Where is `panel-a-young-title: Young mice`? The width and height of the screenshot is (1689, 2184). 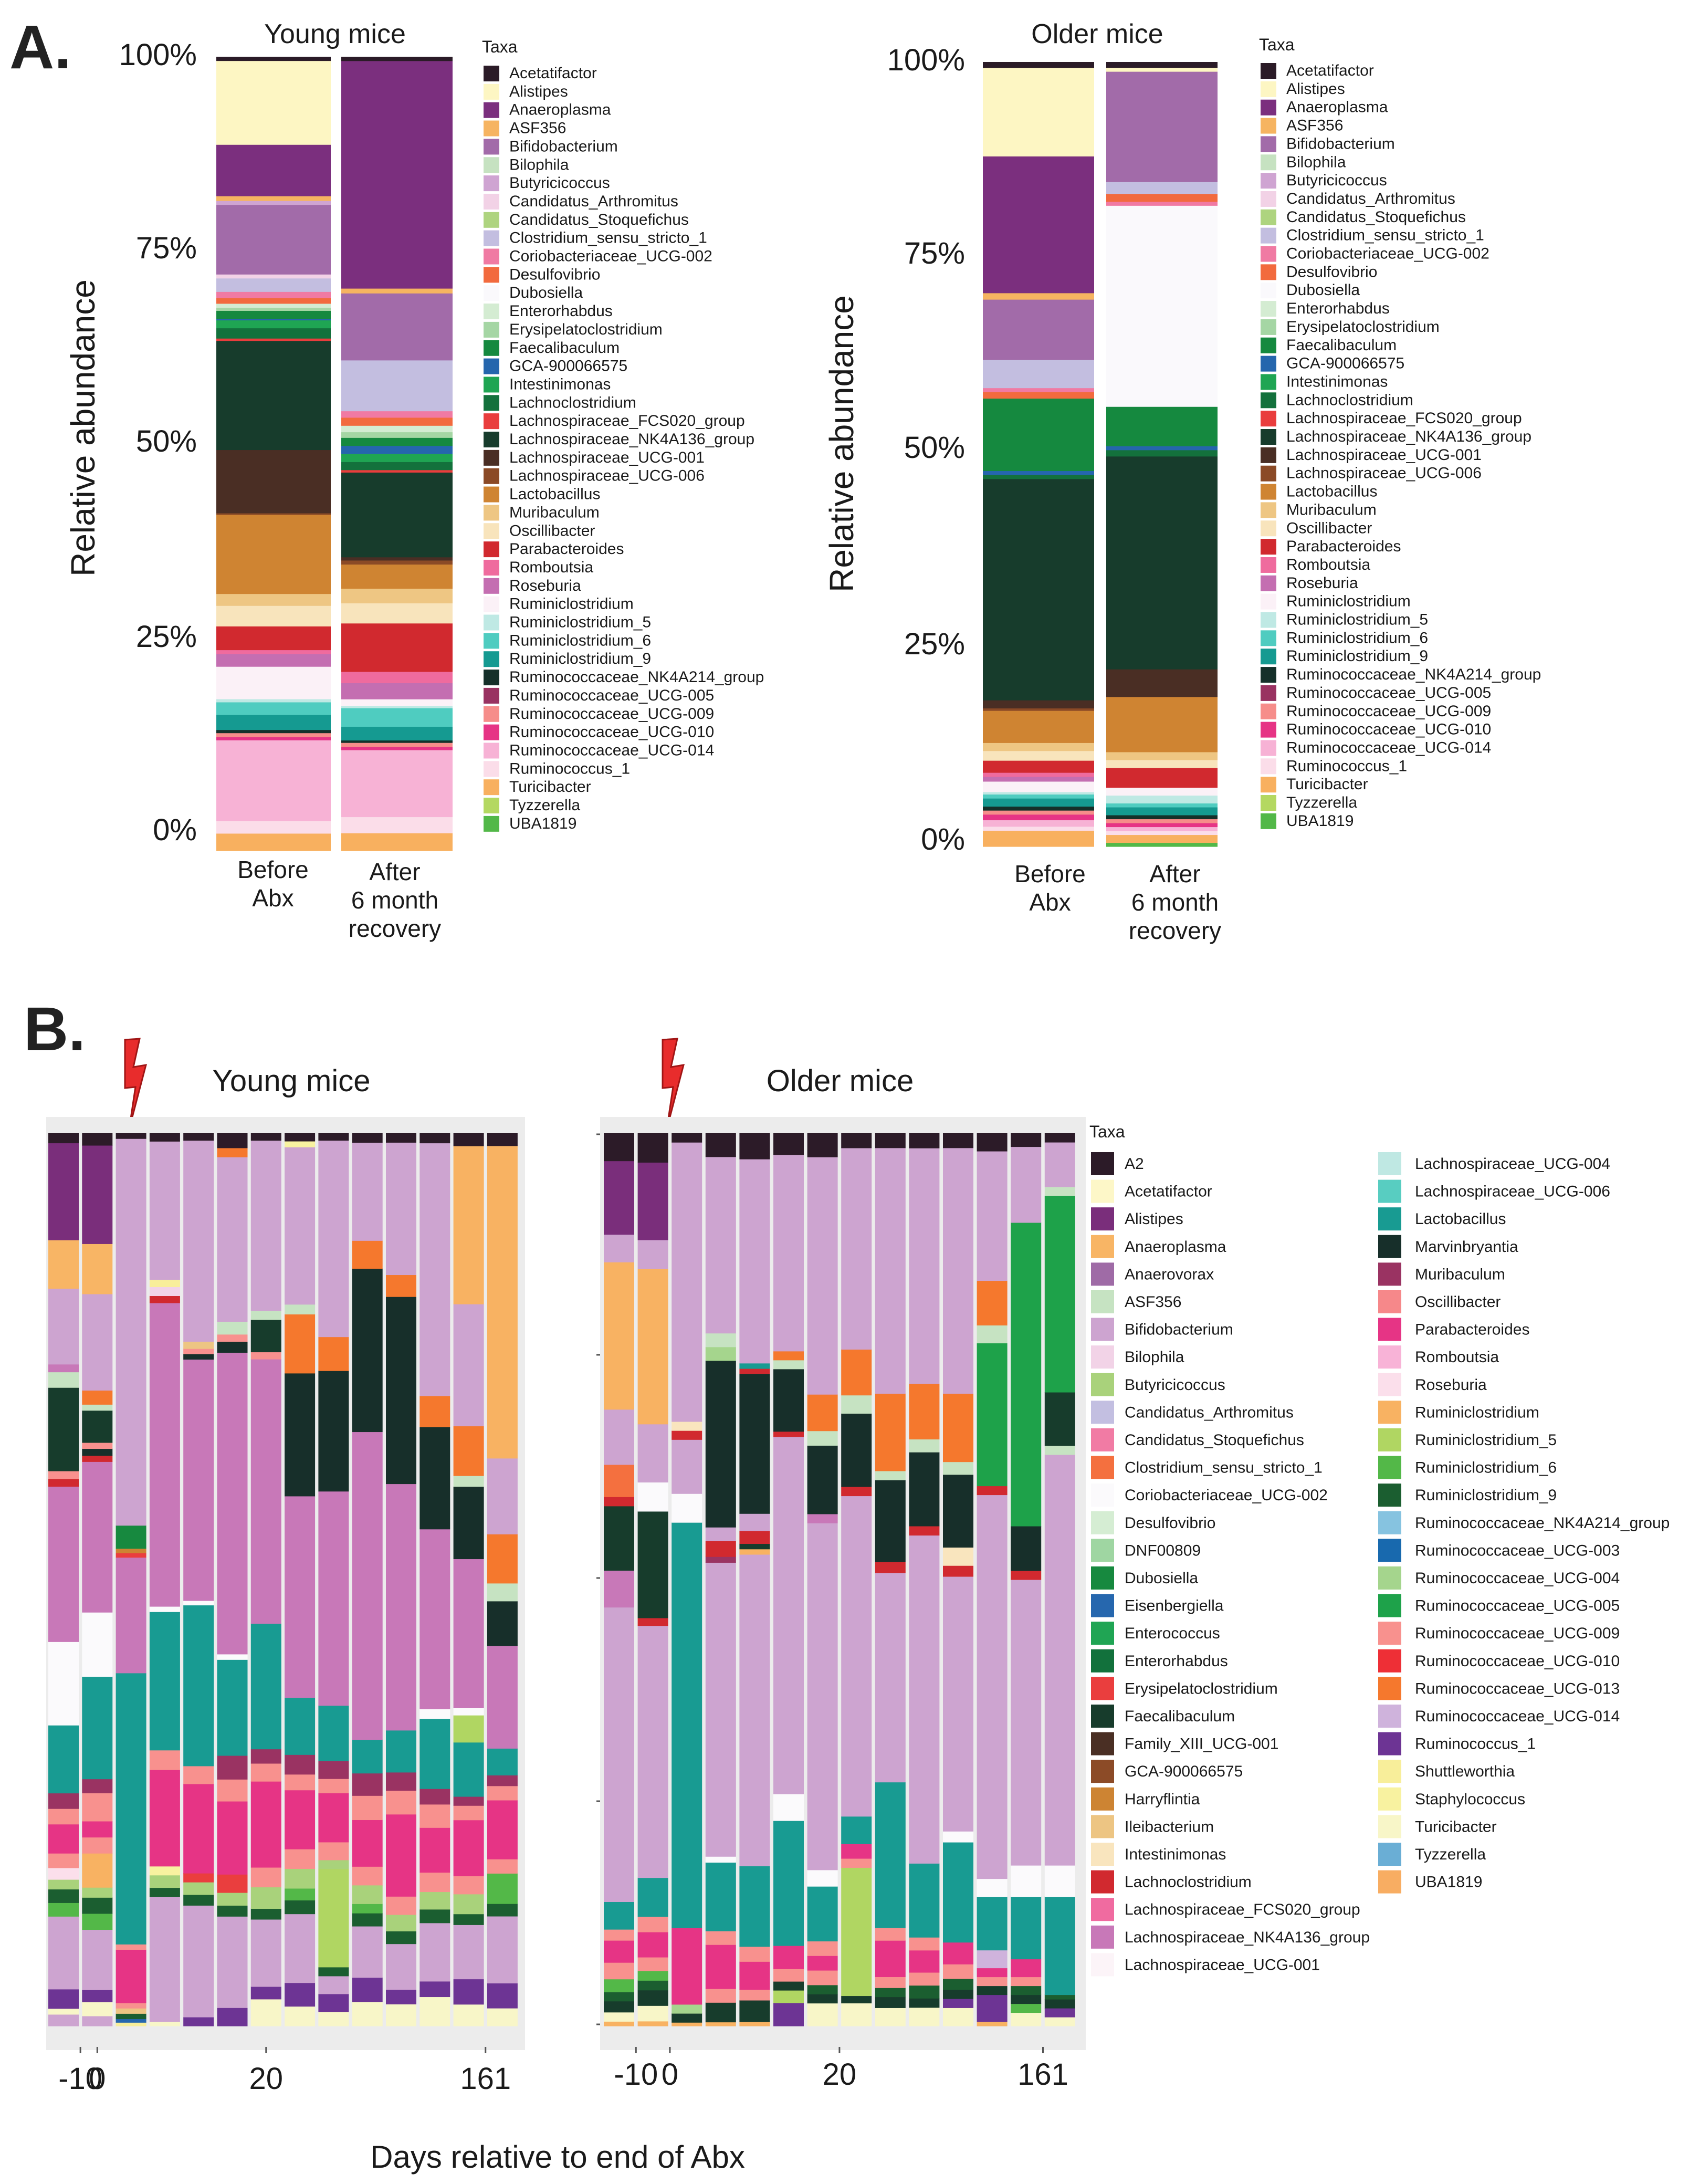
panel-a-young-title: Young mice is located at coordinates (335, 34).